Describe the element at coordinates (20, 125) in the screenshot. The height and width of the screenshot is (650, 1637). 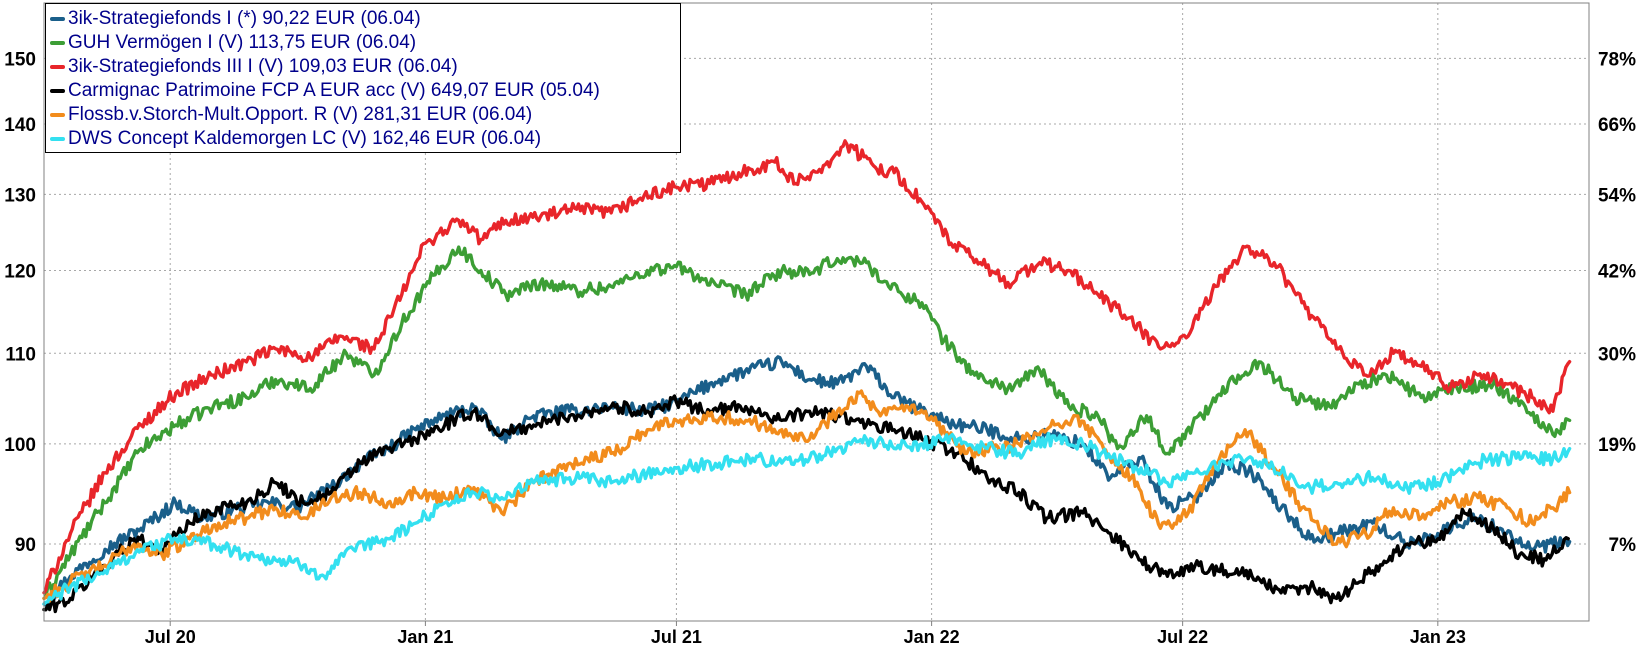
I see `y-tick-label: 140` at that location.